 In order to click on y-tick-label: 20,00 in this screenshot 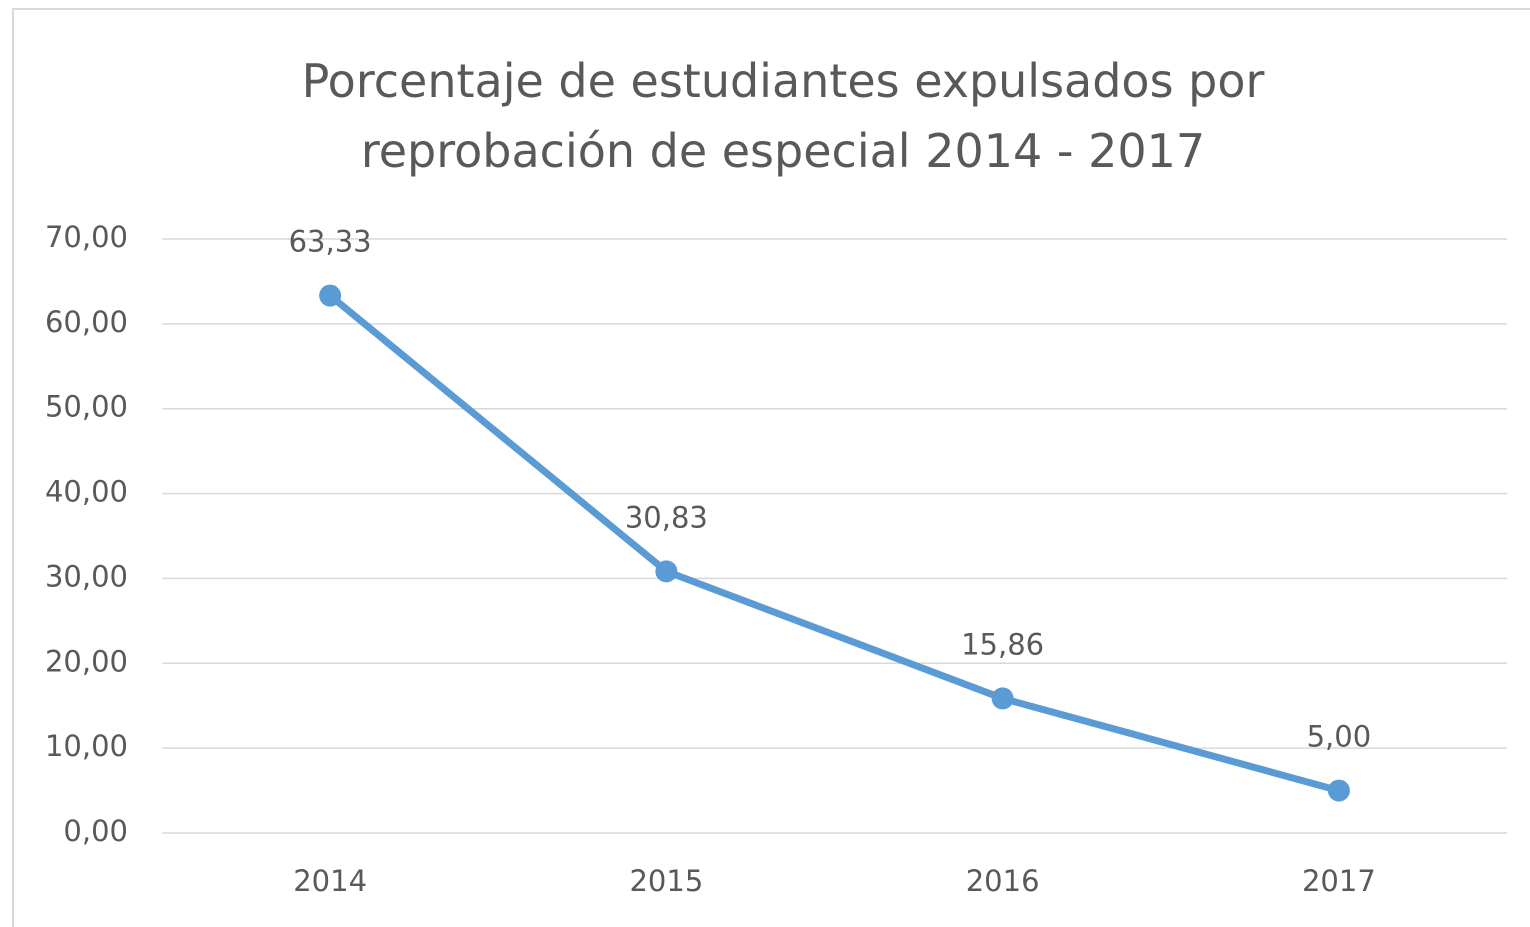, I will do `click(86, 661)`.